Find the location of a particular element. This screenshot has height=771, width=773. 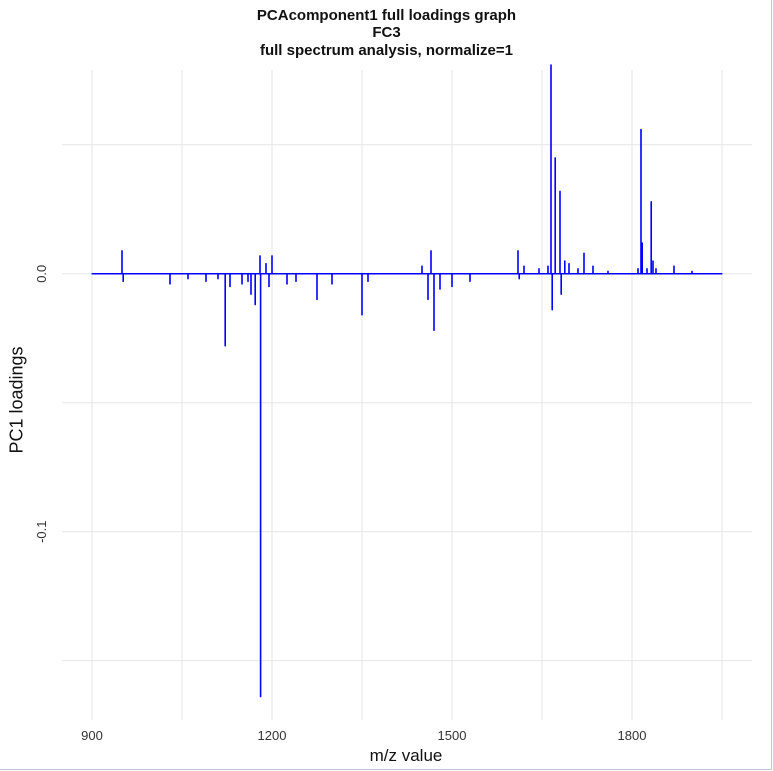

x-tick-label: 1500 is located at coordinates (452, 735).